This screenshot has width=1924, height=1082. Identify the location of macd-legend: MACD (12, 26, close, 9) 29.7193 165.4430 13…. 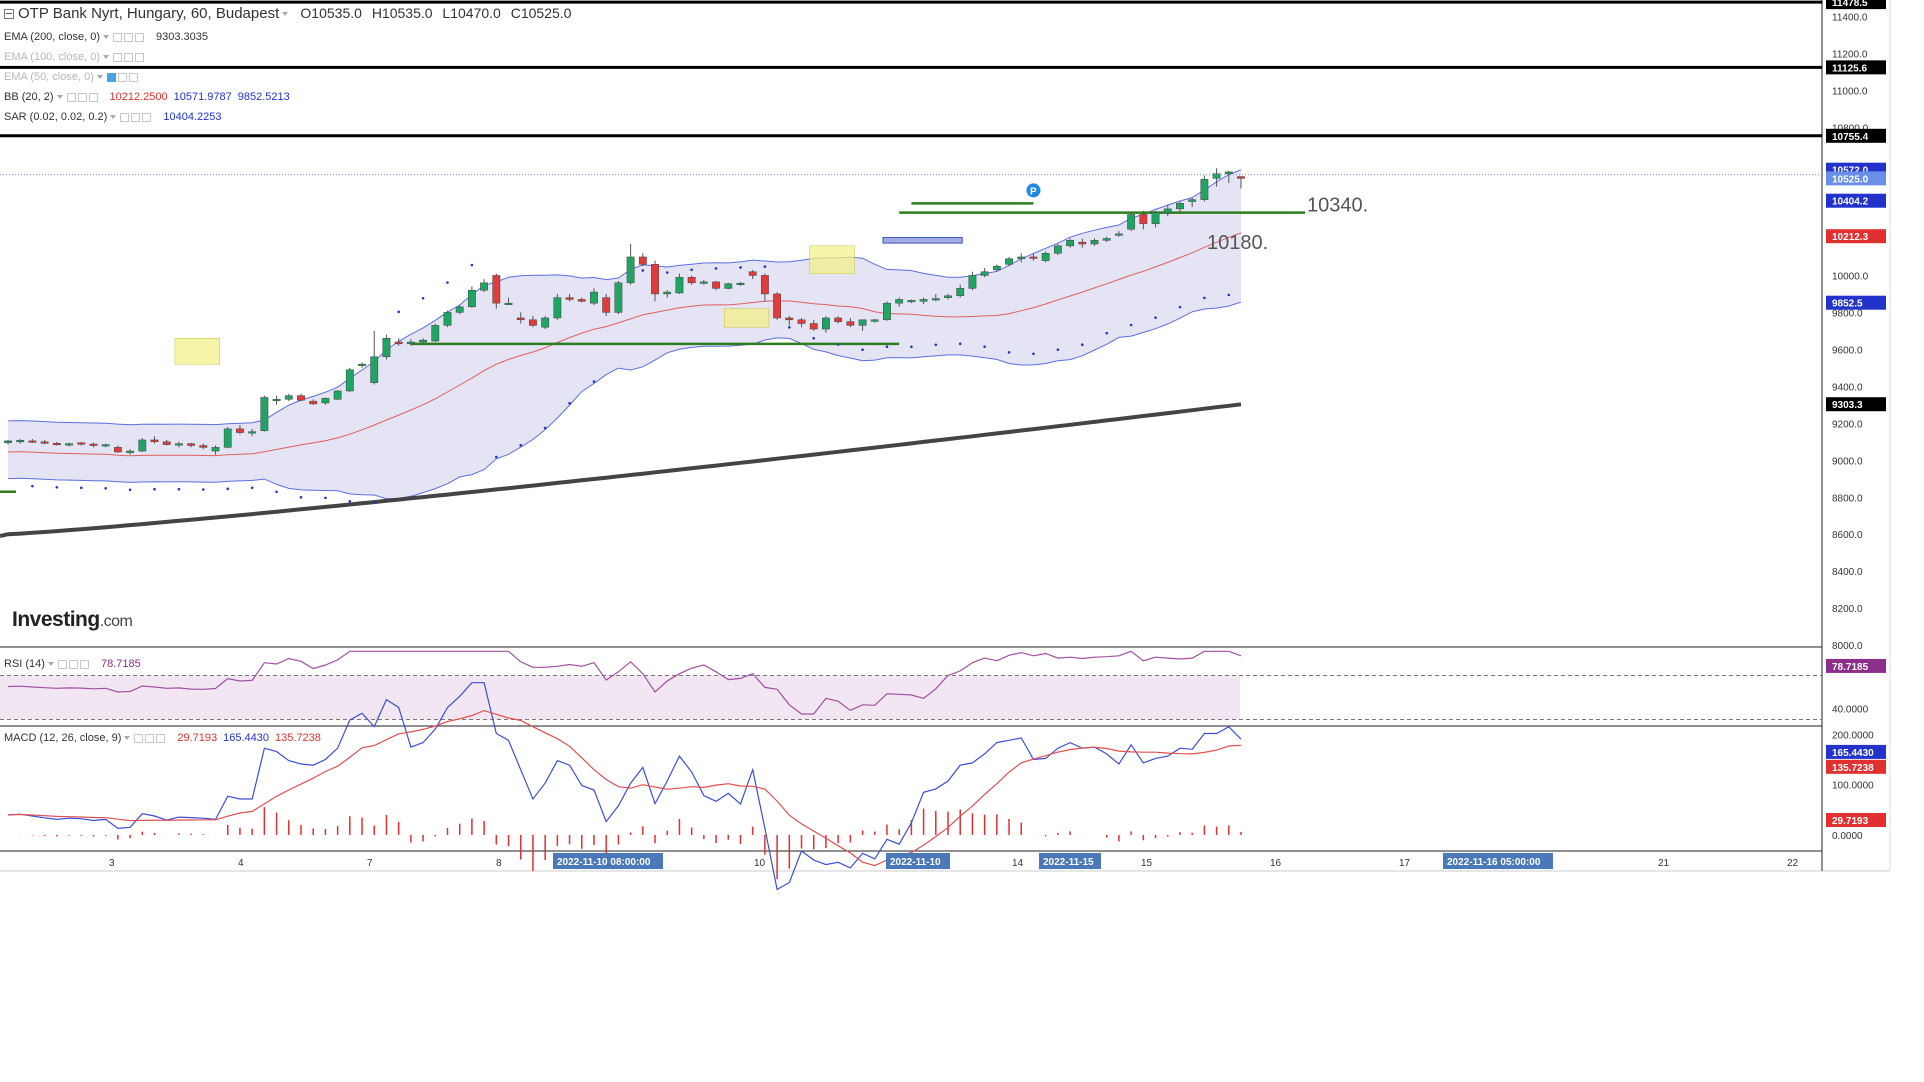
(162, 738).